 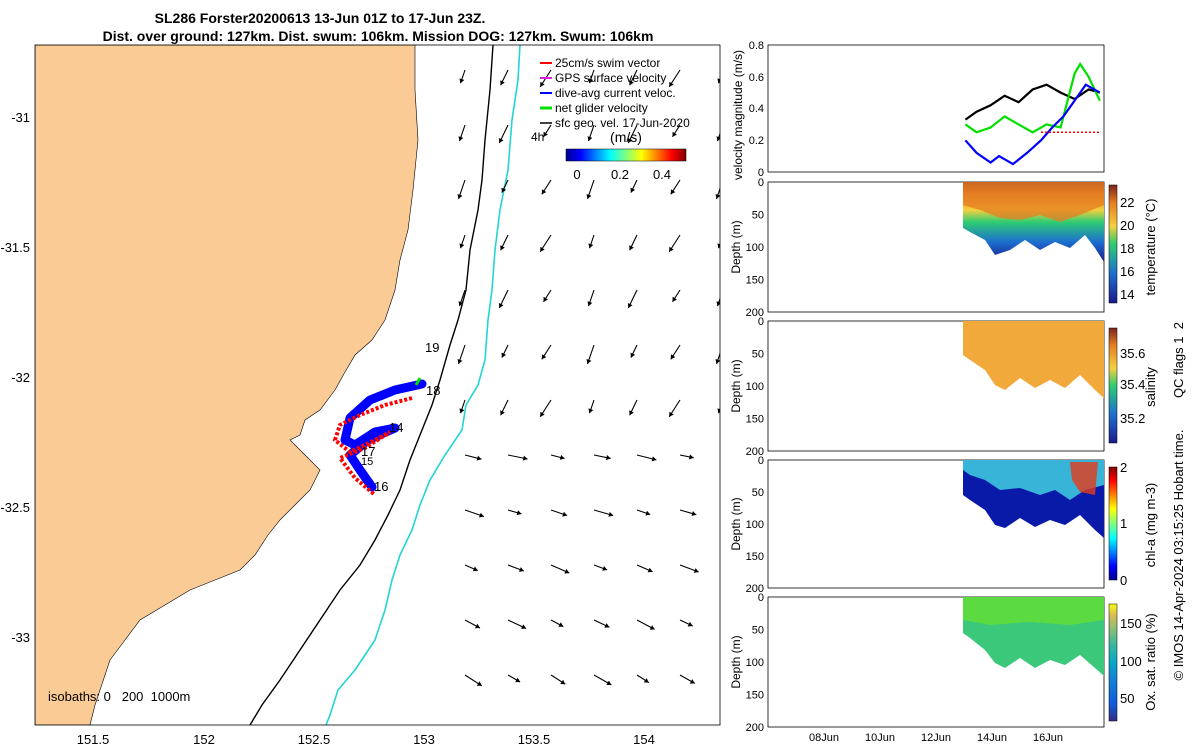 What do you see at coordinates (1113, 662) in the screenshot?
I see `oxygen-colorbar` at bounding box center [1113, 662].